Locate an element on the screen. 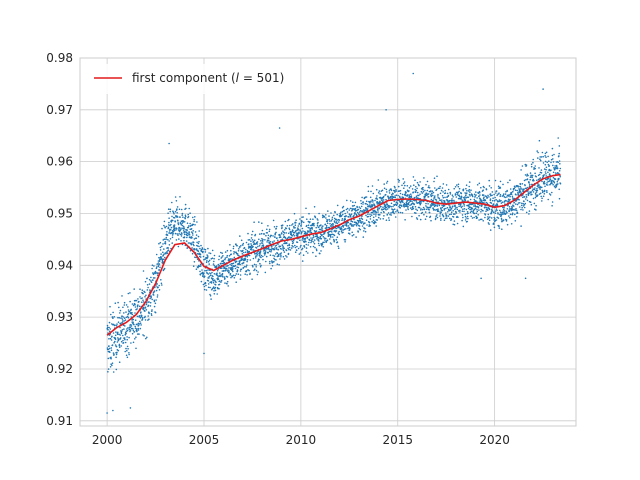 The height and width of the screenshot is (480, 640). x-tick-label: 2015 is located at coordinates (397, 440).